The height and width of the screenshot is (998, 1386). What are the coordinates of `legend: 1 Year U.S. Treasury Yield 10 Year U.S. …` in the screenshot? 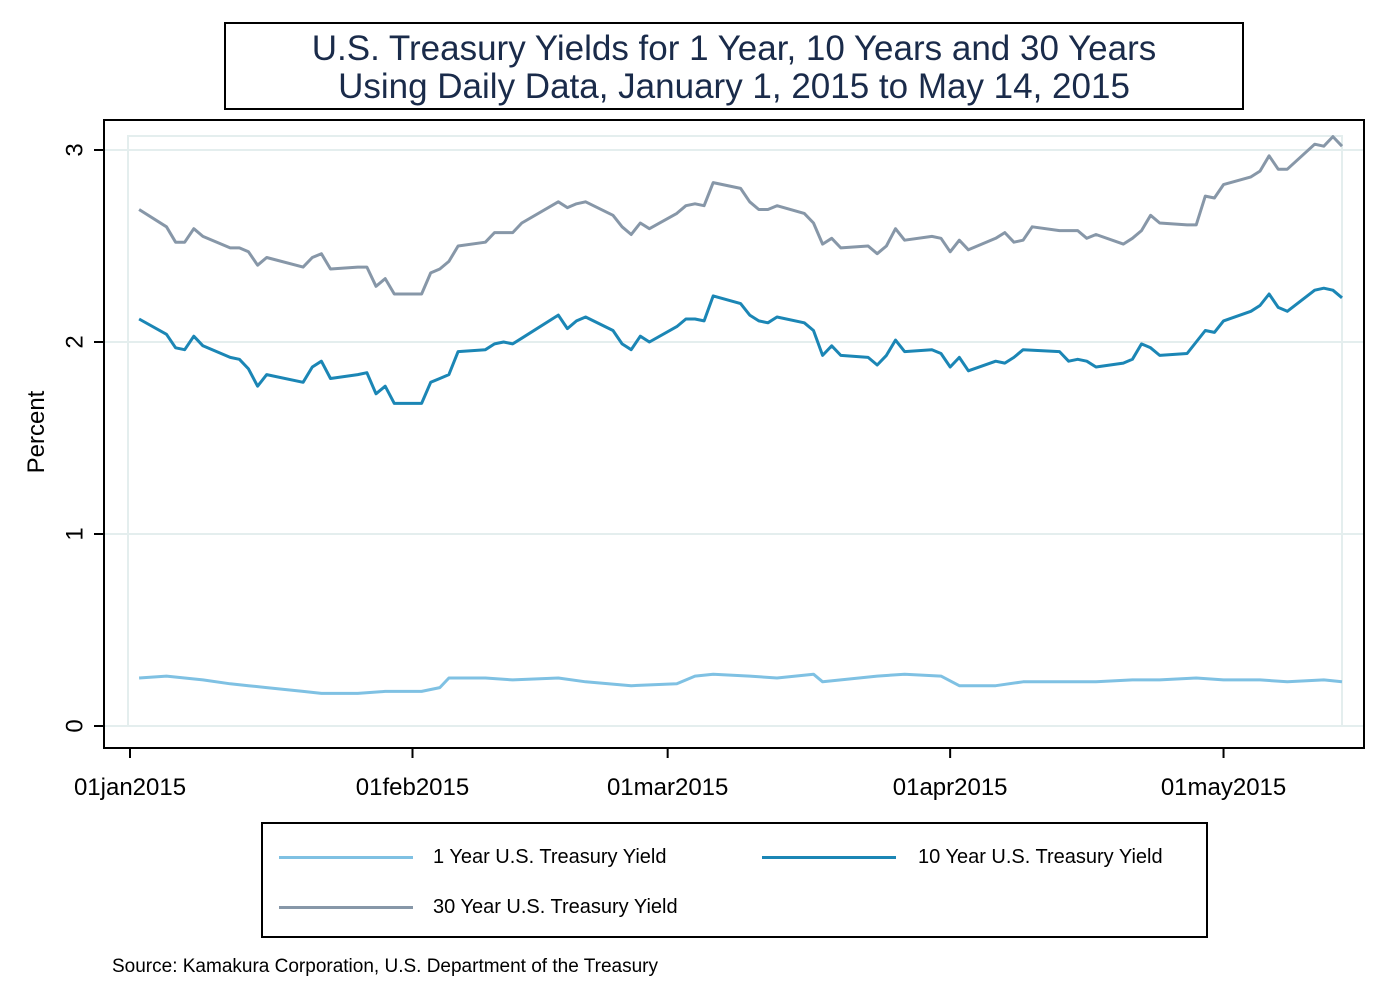 It's located at (734, 880).